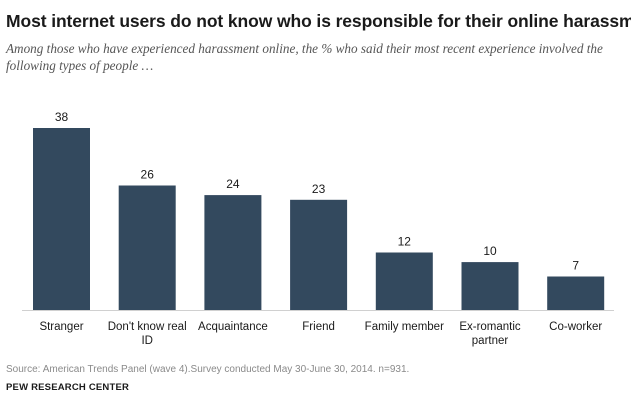 Image resolution: width=631 pixels, height=413 pixels. I want to click on category-label: Co-worker, so click(575, 327).